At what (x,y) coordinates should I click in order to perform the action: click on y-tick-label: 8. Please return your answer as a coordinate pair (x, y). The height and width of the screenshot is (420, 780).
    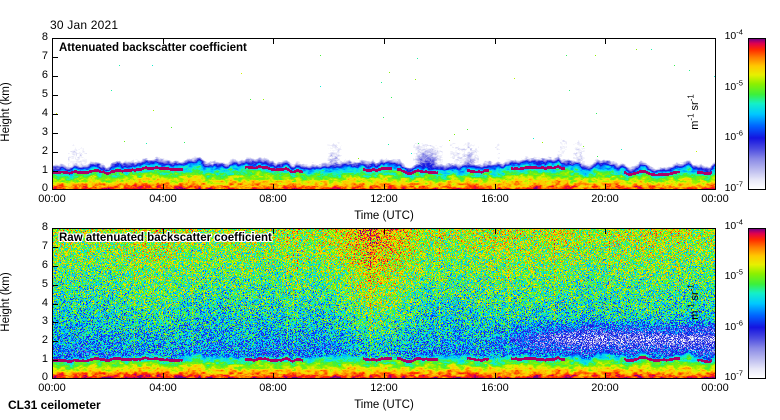
    Looking at the image, I should click on (44, 227).